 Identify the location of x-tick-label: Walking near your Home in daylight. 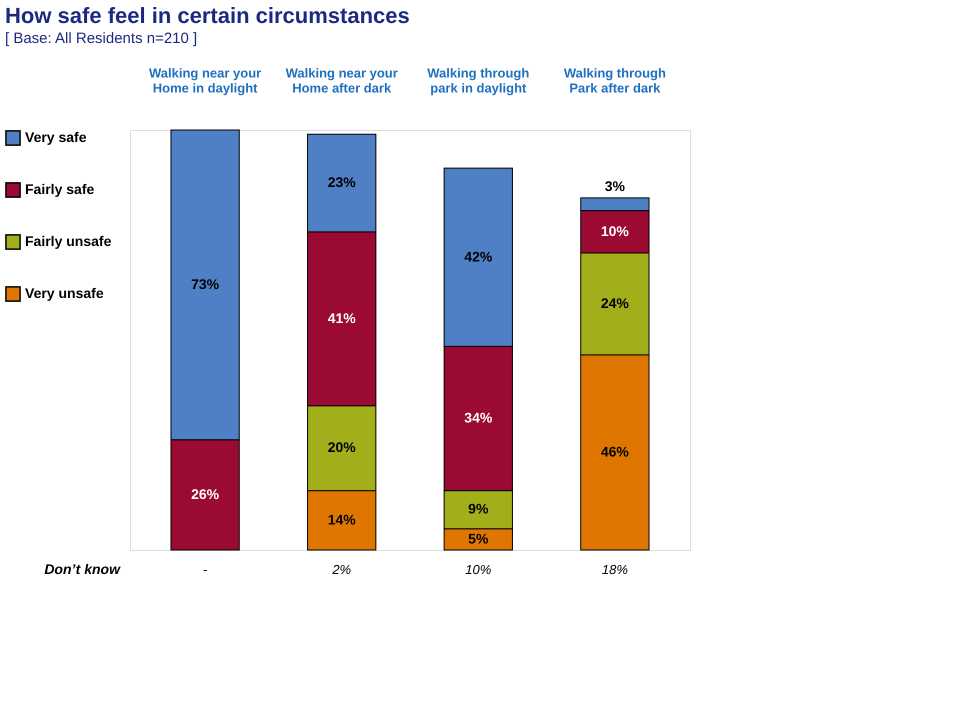
(205, 81).